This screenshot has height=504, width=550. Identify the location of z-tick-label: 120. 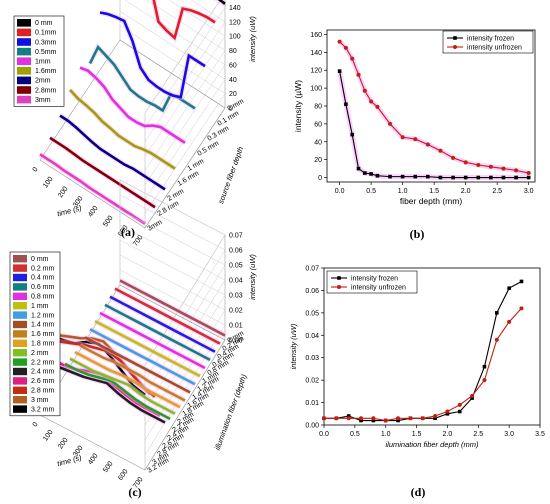
(235, 22).